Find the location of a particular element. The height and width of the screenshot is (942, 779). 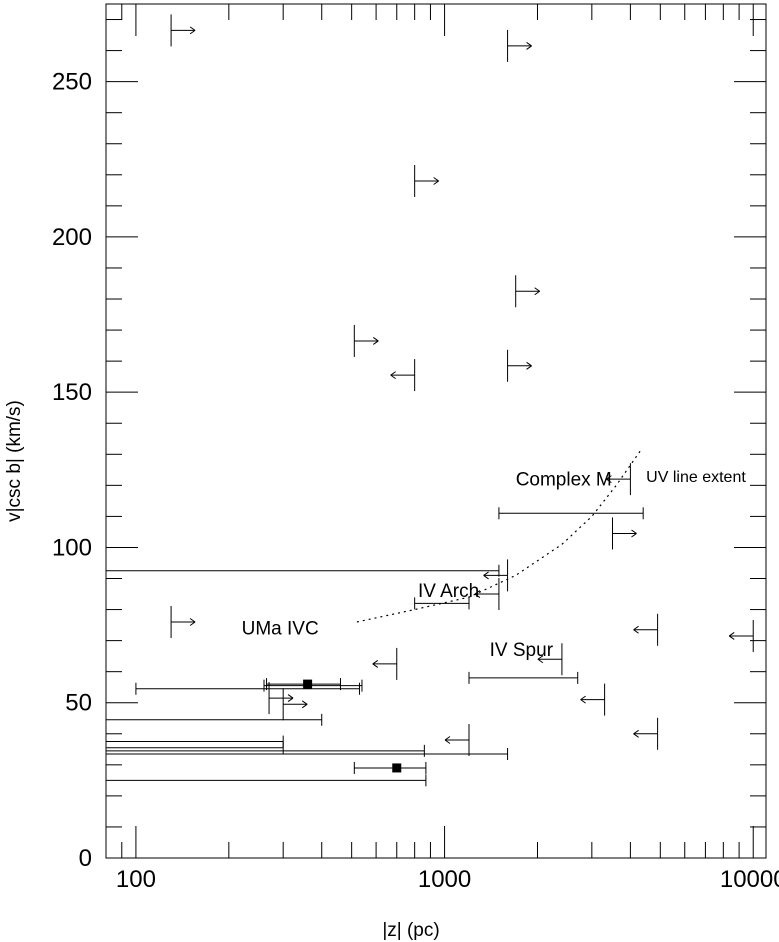

y-tick-label: 50 is located at coordinates (78, 703).